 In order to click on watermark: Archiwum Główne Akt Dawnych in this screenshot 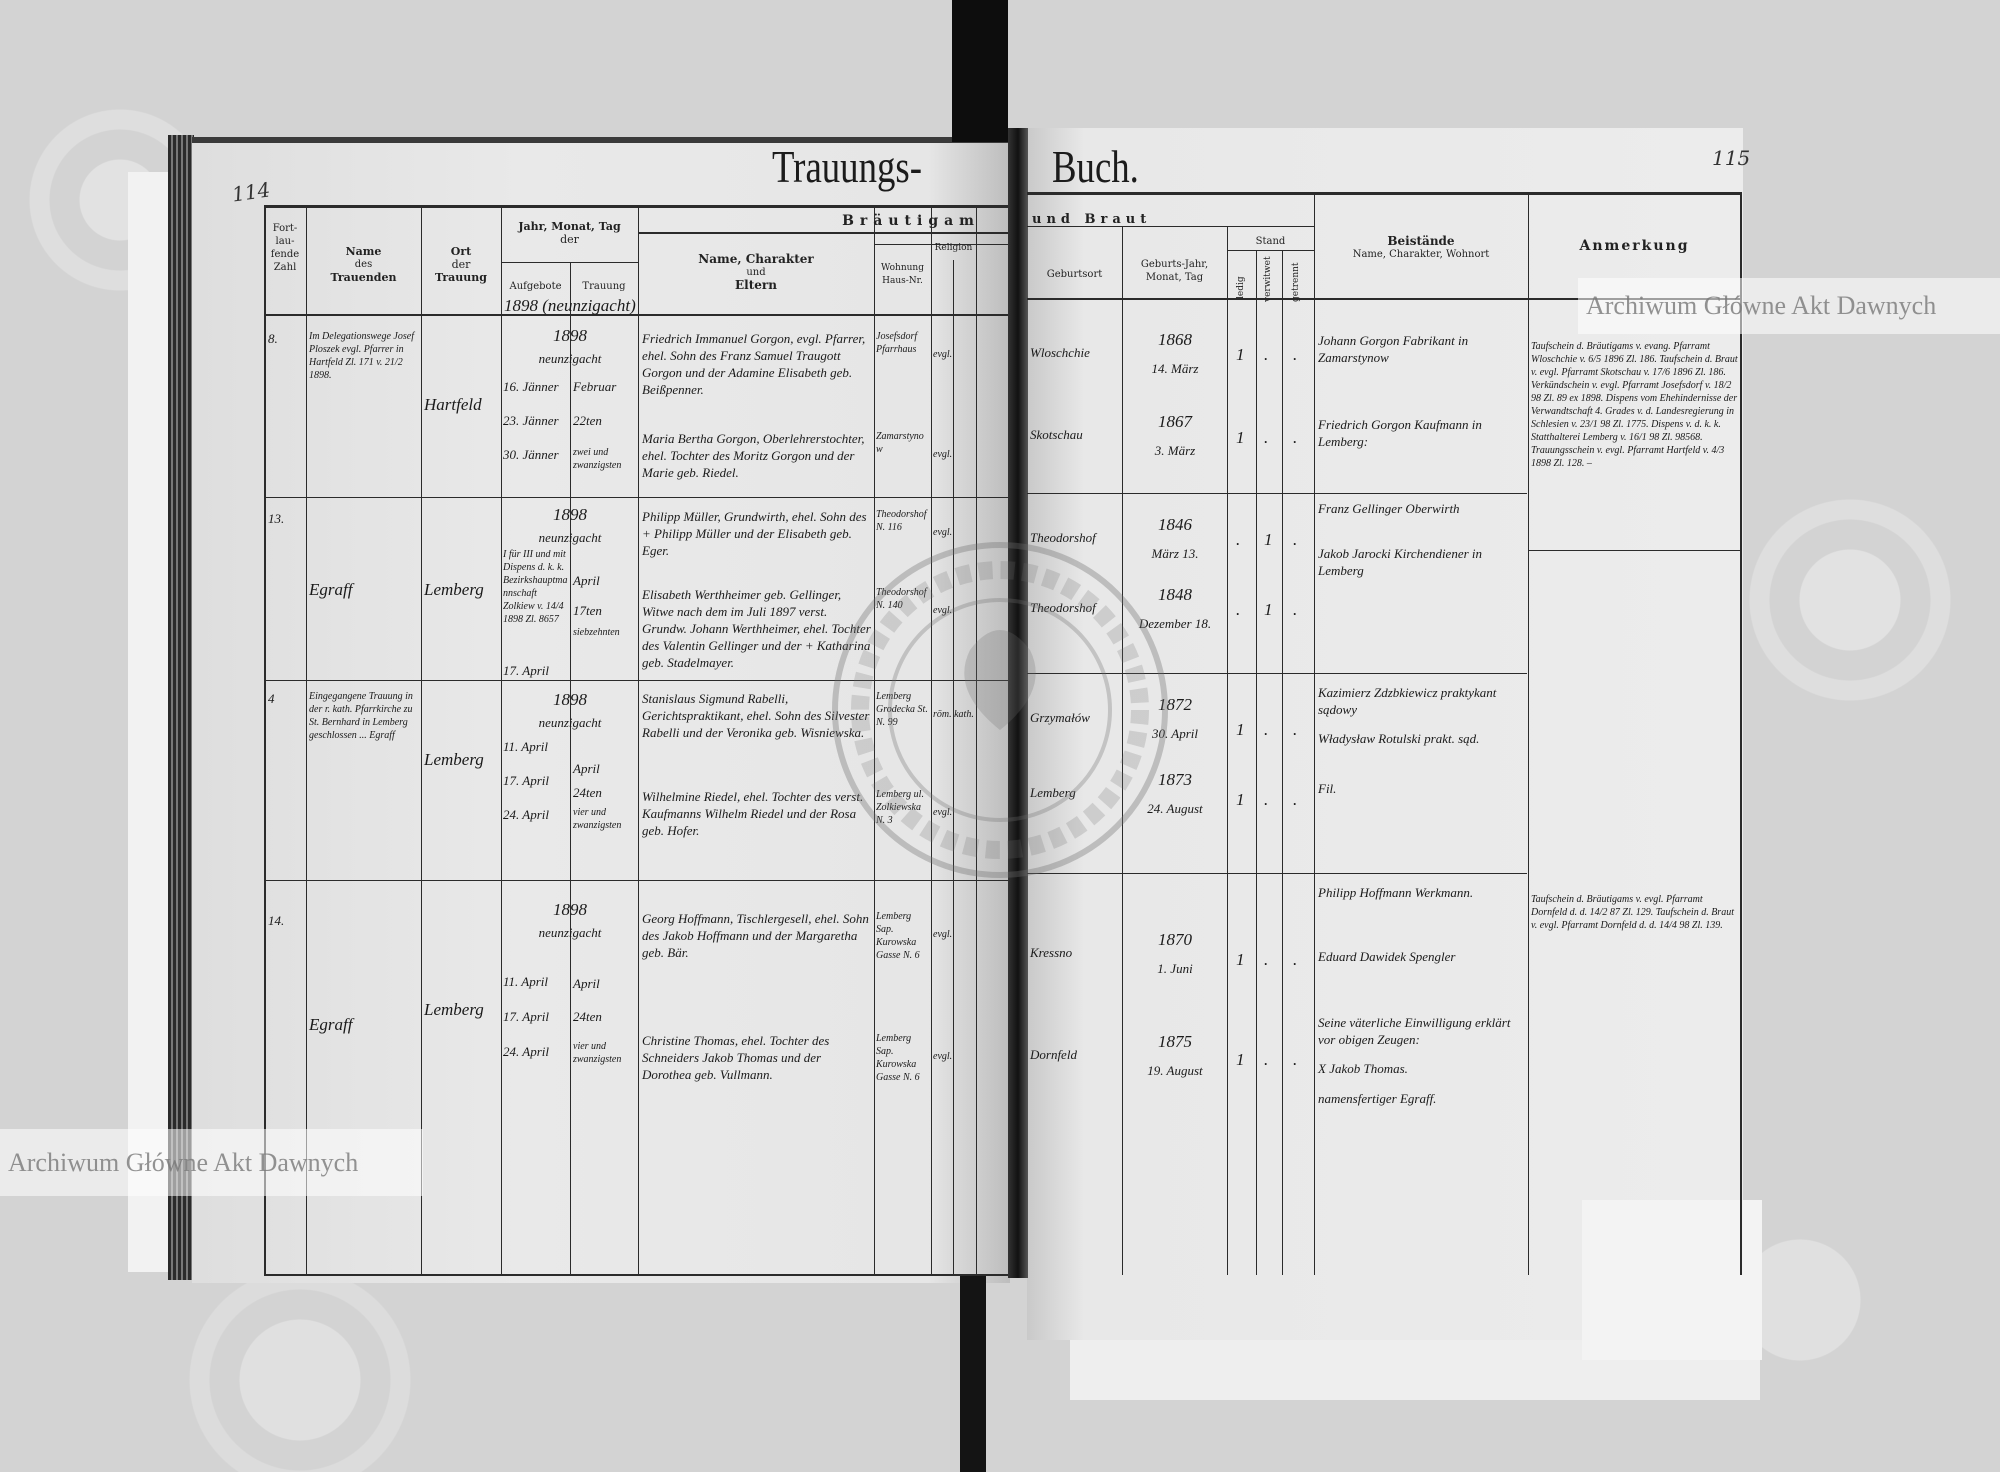, I will do `click(211, 1162)`.